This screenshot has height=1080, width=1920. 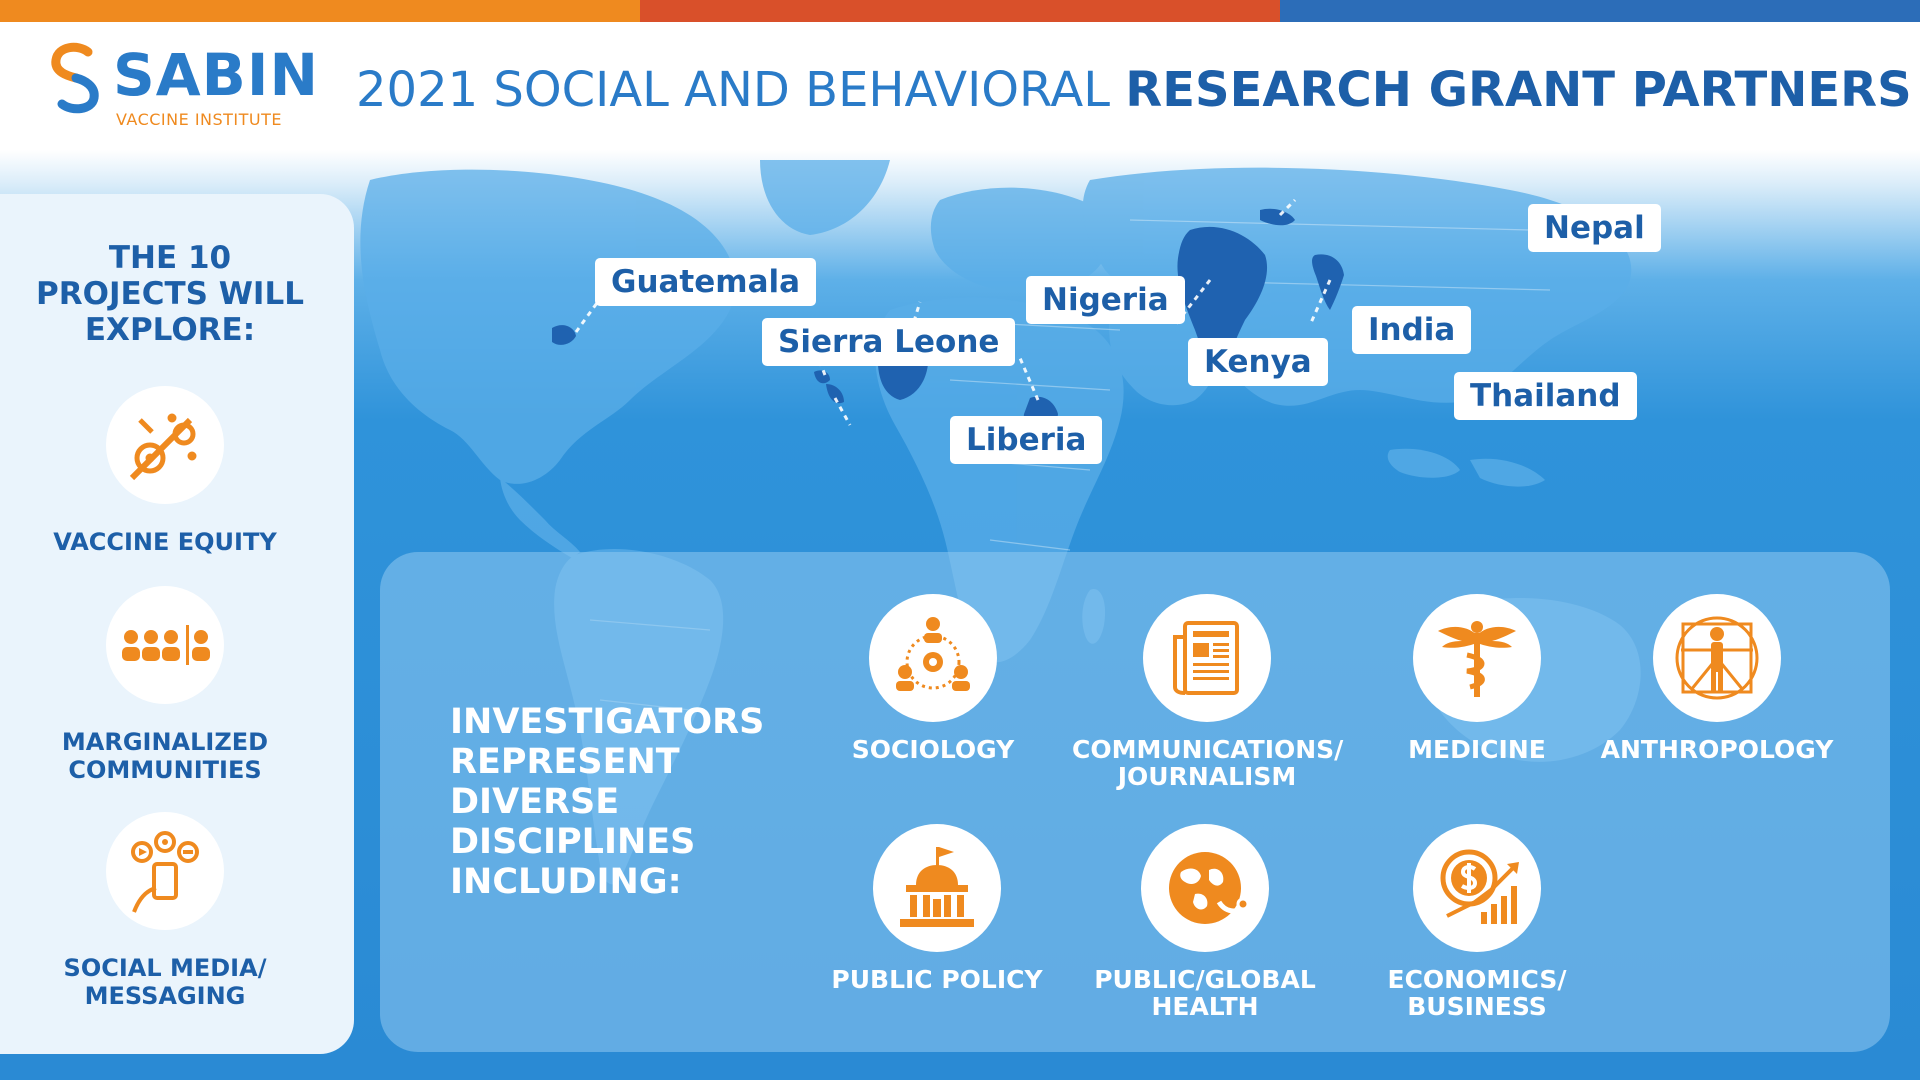 What do you see at coordinates (1477, 749) in the screenshot?
I see `discipline-label: MEDICINE` at bounding box center [1477, 749].